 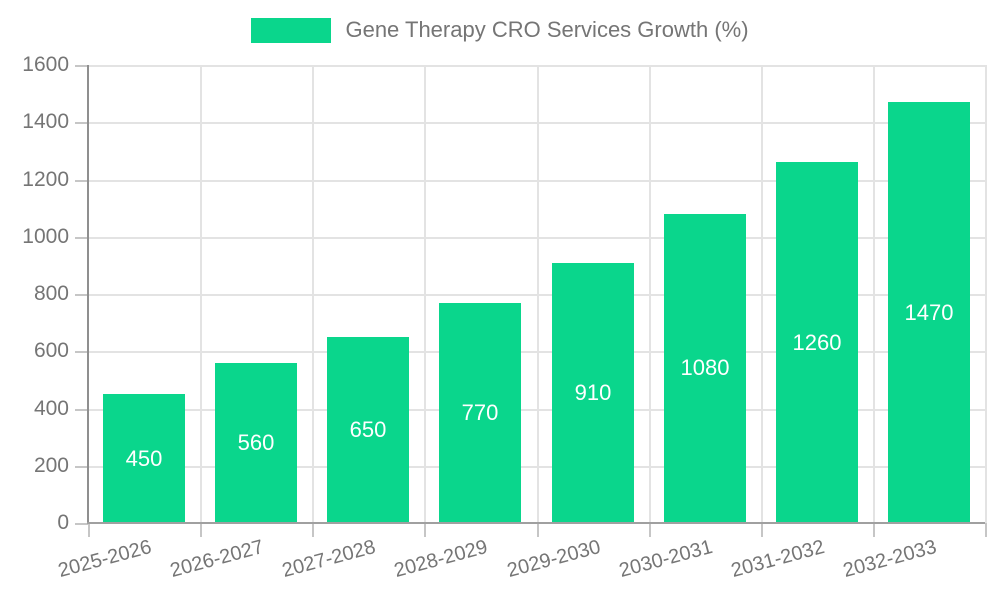 I want to click on y-tick-label: 600, so click(x=51, y=350).